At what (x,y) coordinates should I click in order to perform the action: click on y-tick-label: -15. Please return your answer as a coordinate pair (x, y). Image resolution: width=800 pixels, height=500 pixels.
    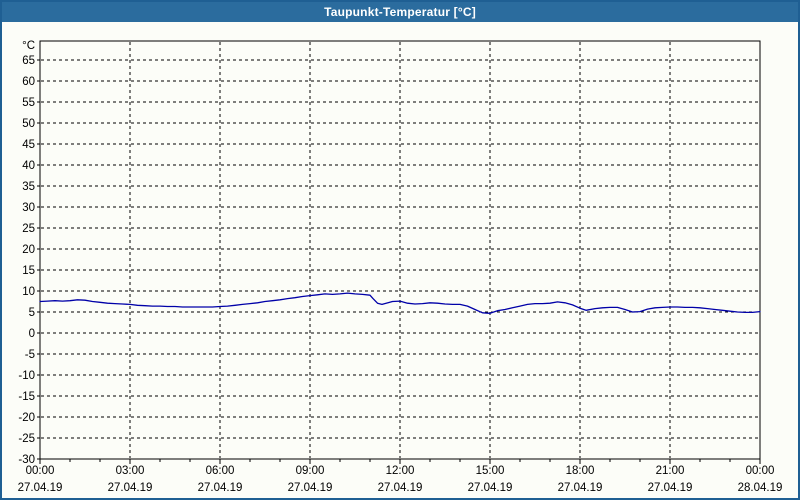
    Looking at the image, I should click on (26, 397).